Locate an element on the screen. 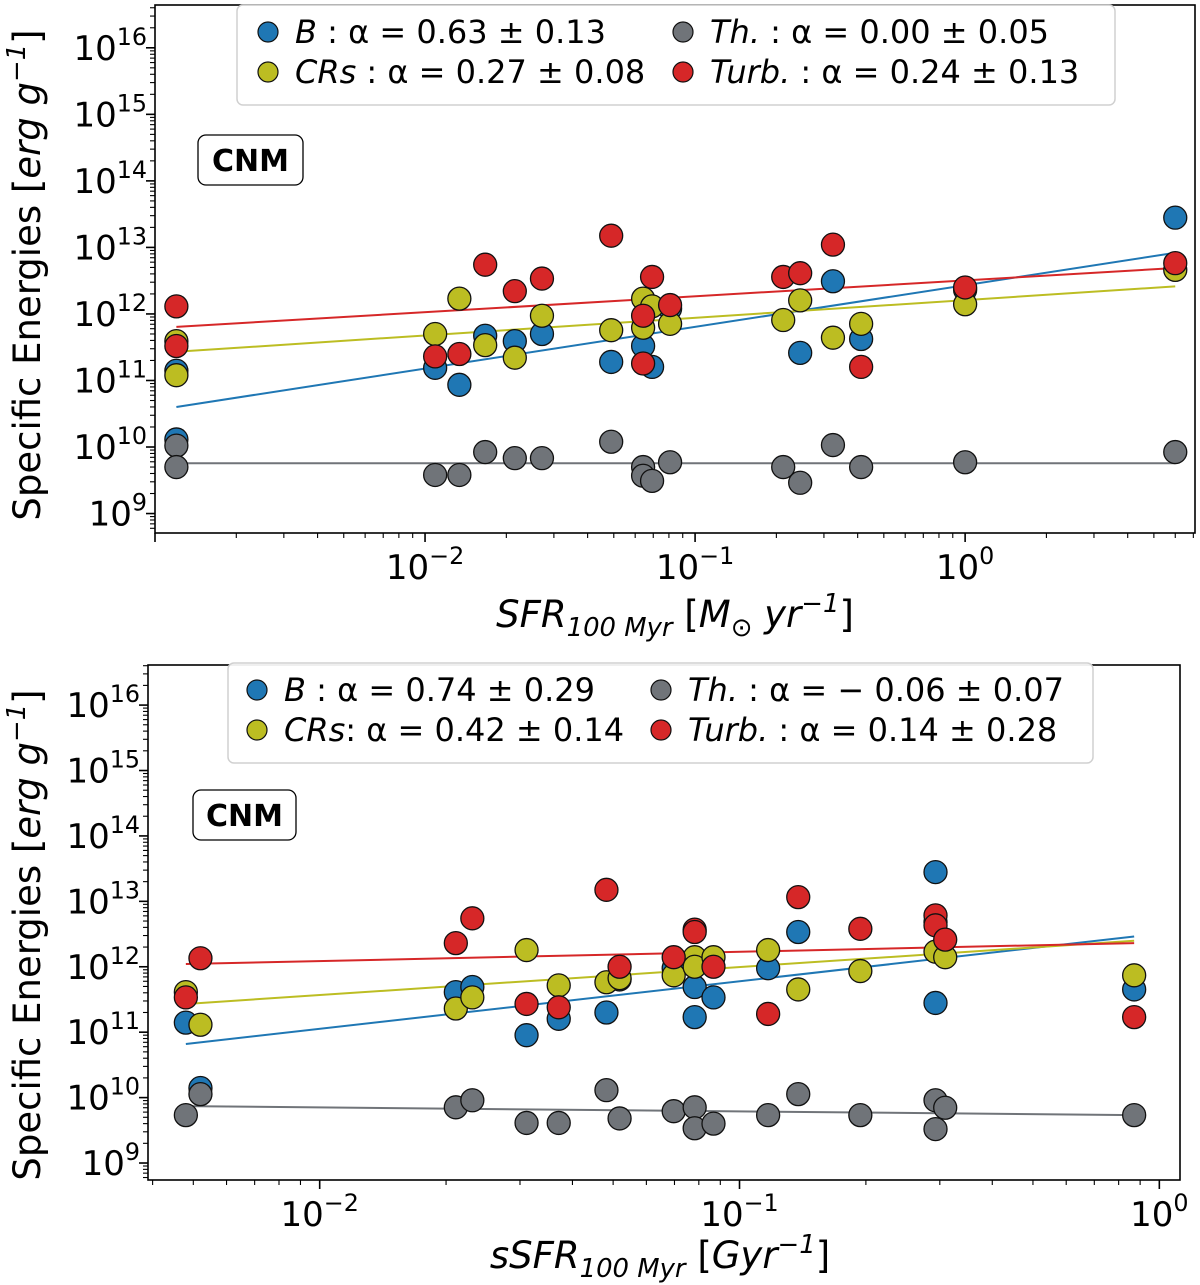 This screenshot has height=1285, width=1200. tick-exp: 14 is located at coordinates (125, 825).